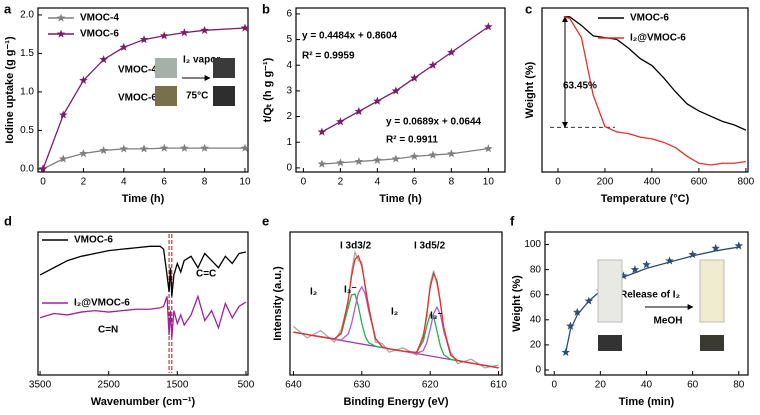  Describe the element at coordinates (699, 182) in the screenshot. I see `x-tick-label: 600` at that location.